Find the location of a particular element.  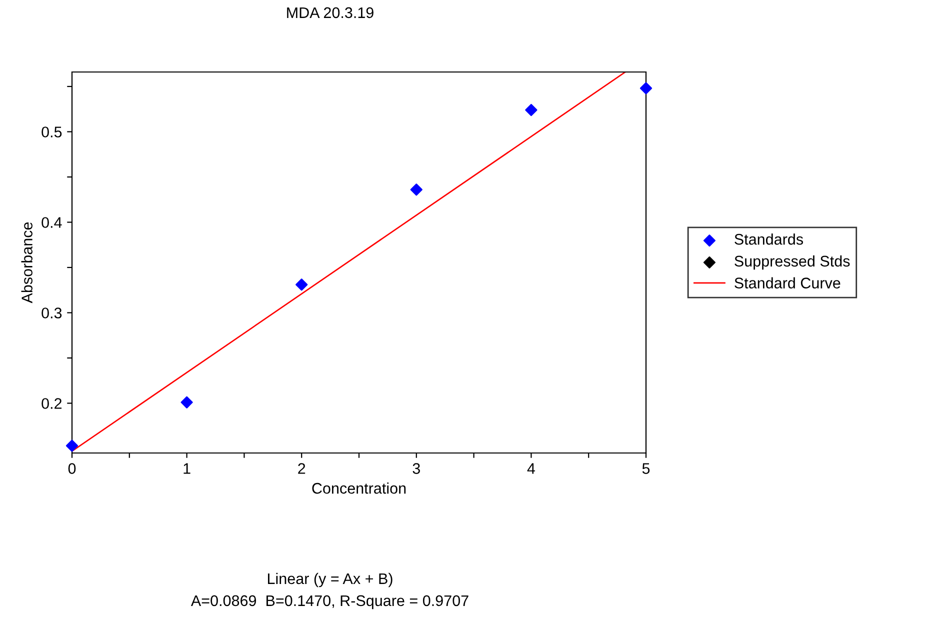

x-tick-label: 4 is located at coordinates (531, 468).